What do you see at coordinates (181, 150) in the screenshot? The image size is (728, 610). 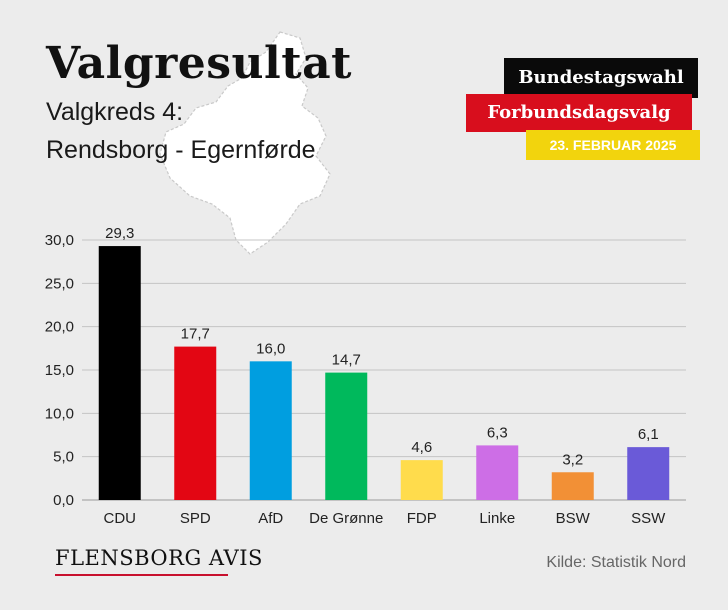 I see `constituency-name: Rendsborg - Egernførde` at bounding box center [181, 150].